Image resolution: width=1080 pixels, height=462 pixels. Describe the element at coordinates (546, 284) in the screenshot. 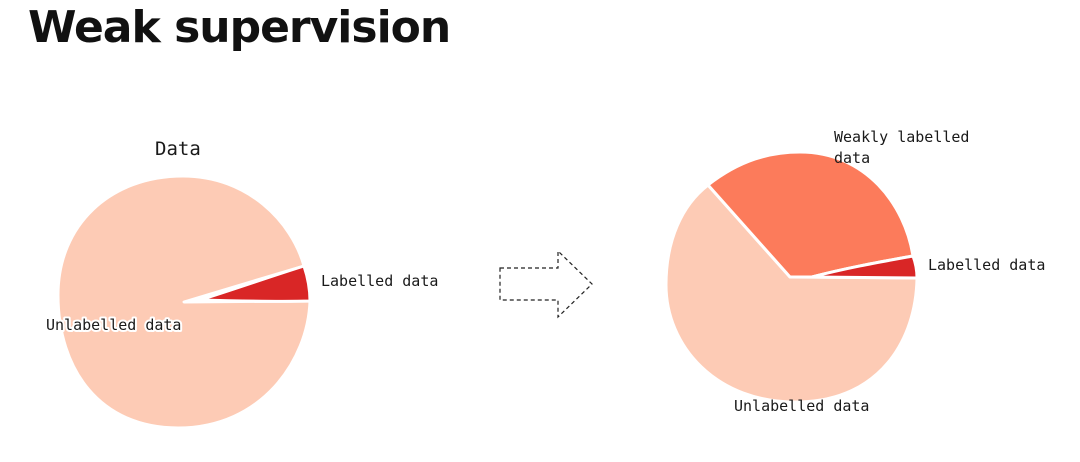

I see `transition-arrow` at that location.